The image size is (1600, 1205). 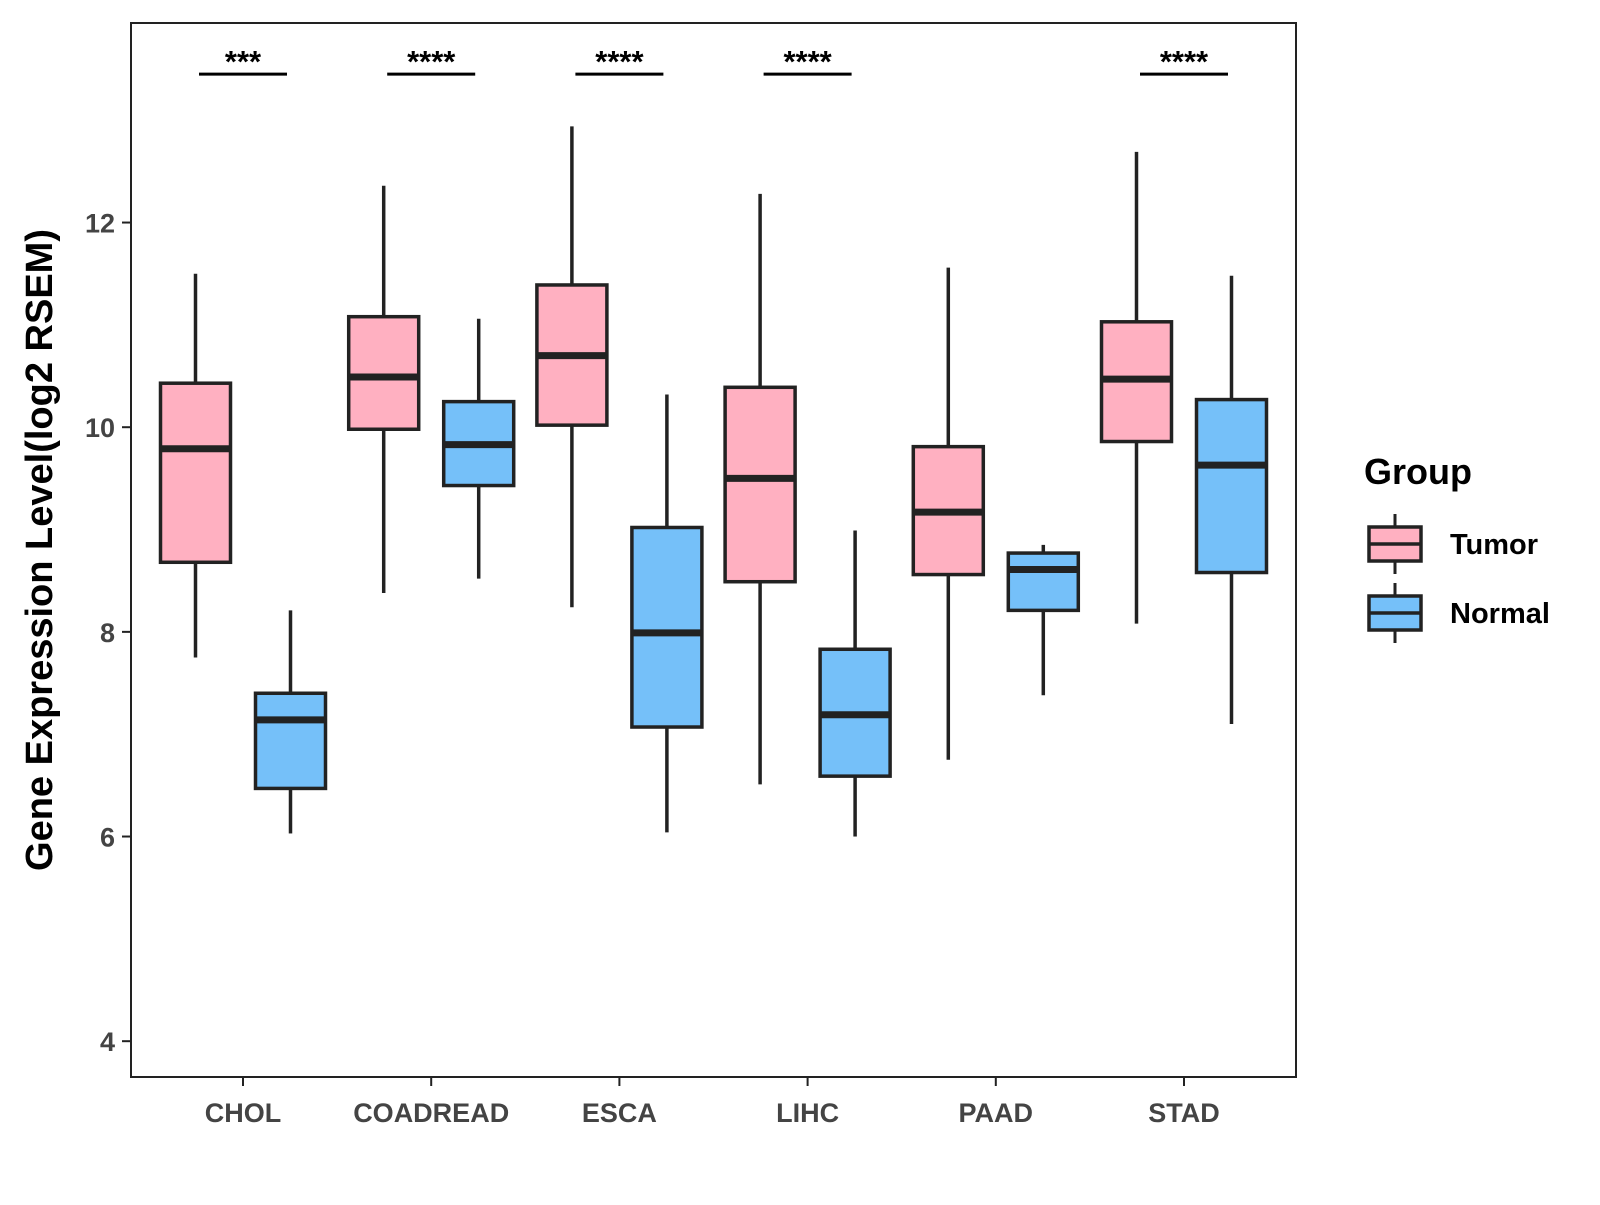 What do you see at coordinates (619, 1113) in the screenshot?
I see `x-tick-label: ESCA` at bounding box center [619, 1113].